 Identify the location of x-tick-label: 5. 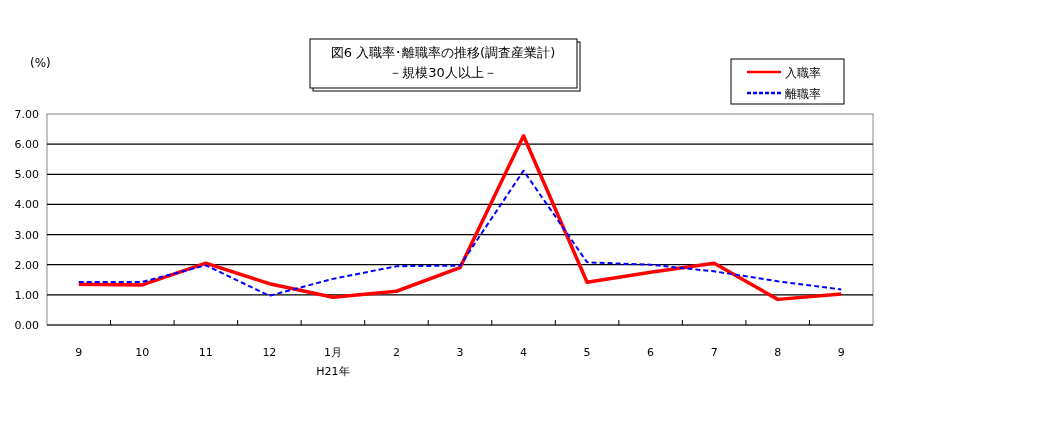
(587, 352).